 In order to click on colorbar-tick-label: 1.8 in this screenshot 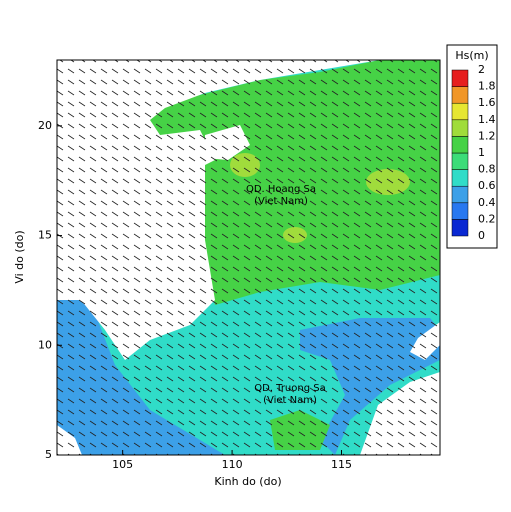, I will do `click(487, 86)`.